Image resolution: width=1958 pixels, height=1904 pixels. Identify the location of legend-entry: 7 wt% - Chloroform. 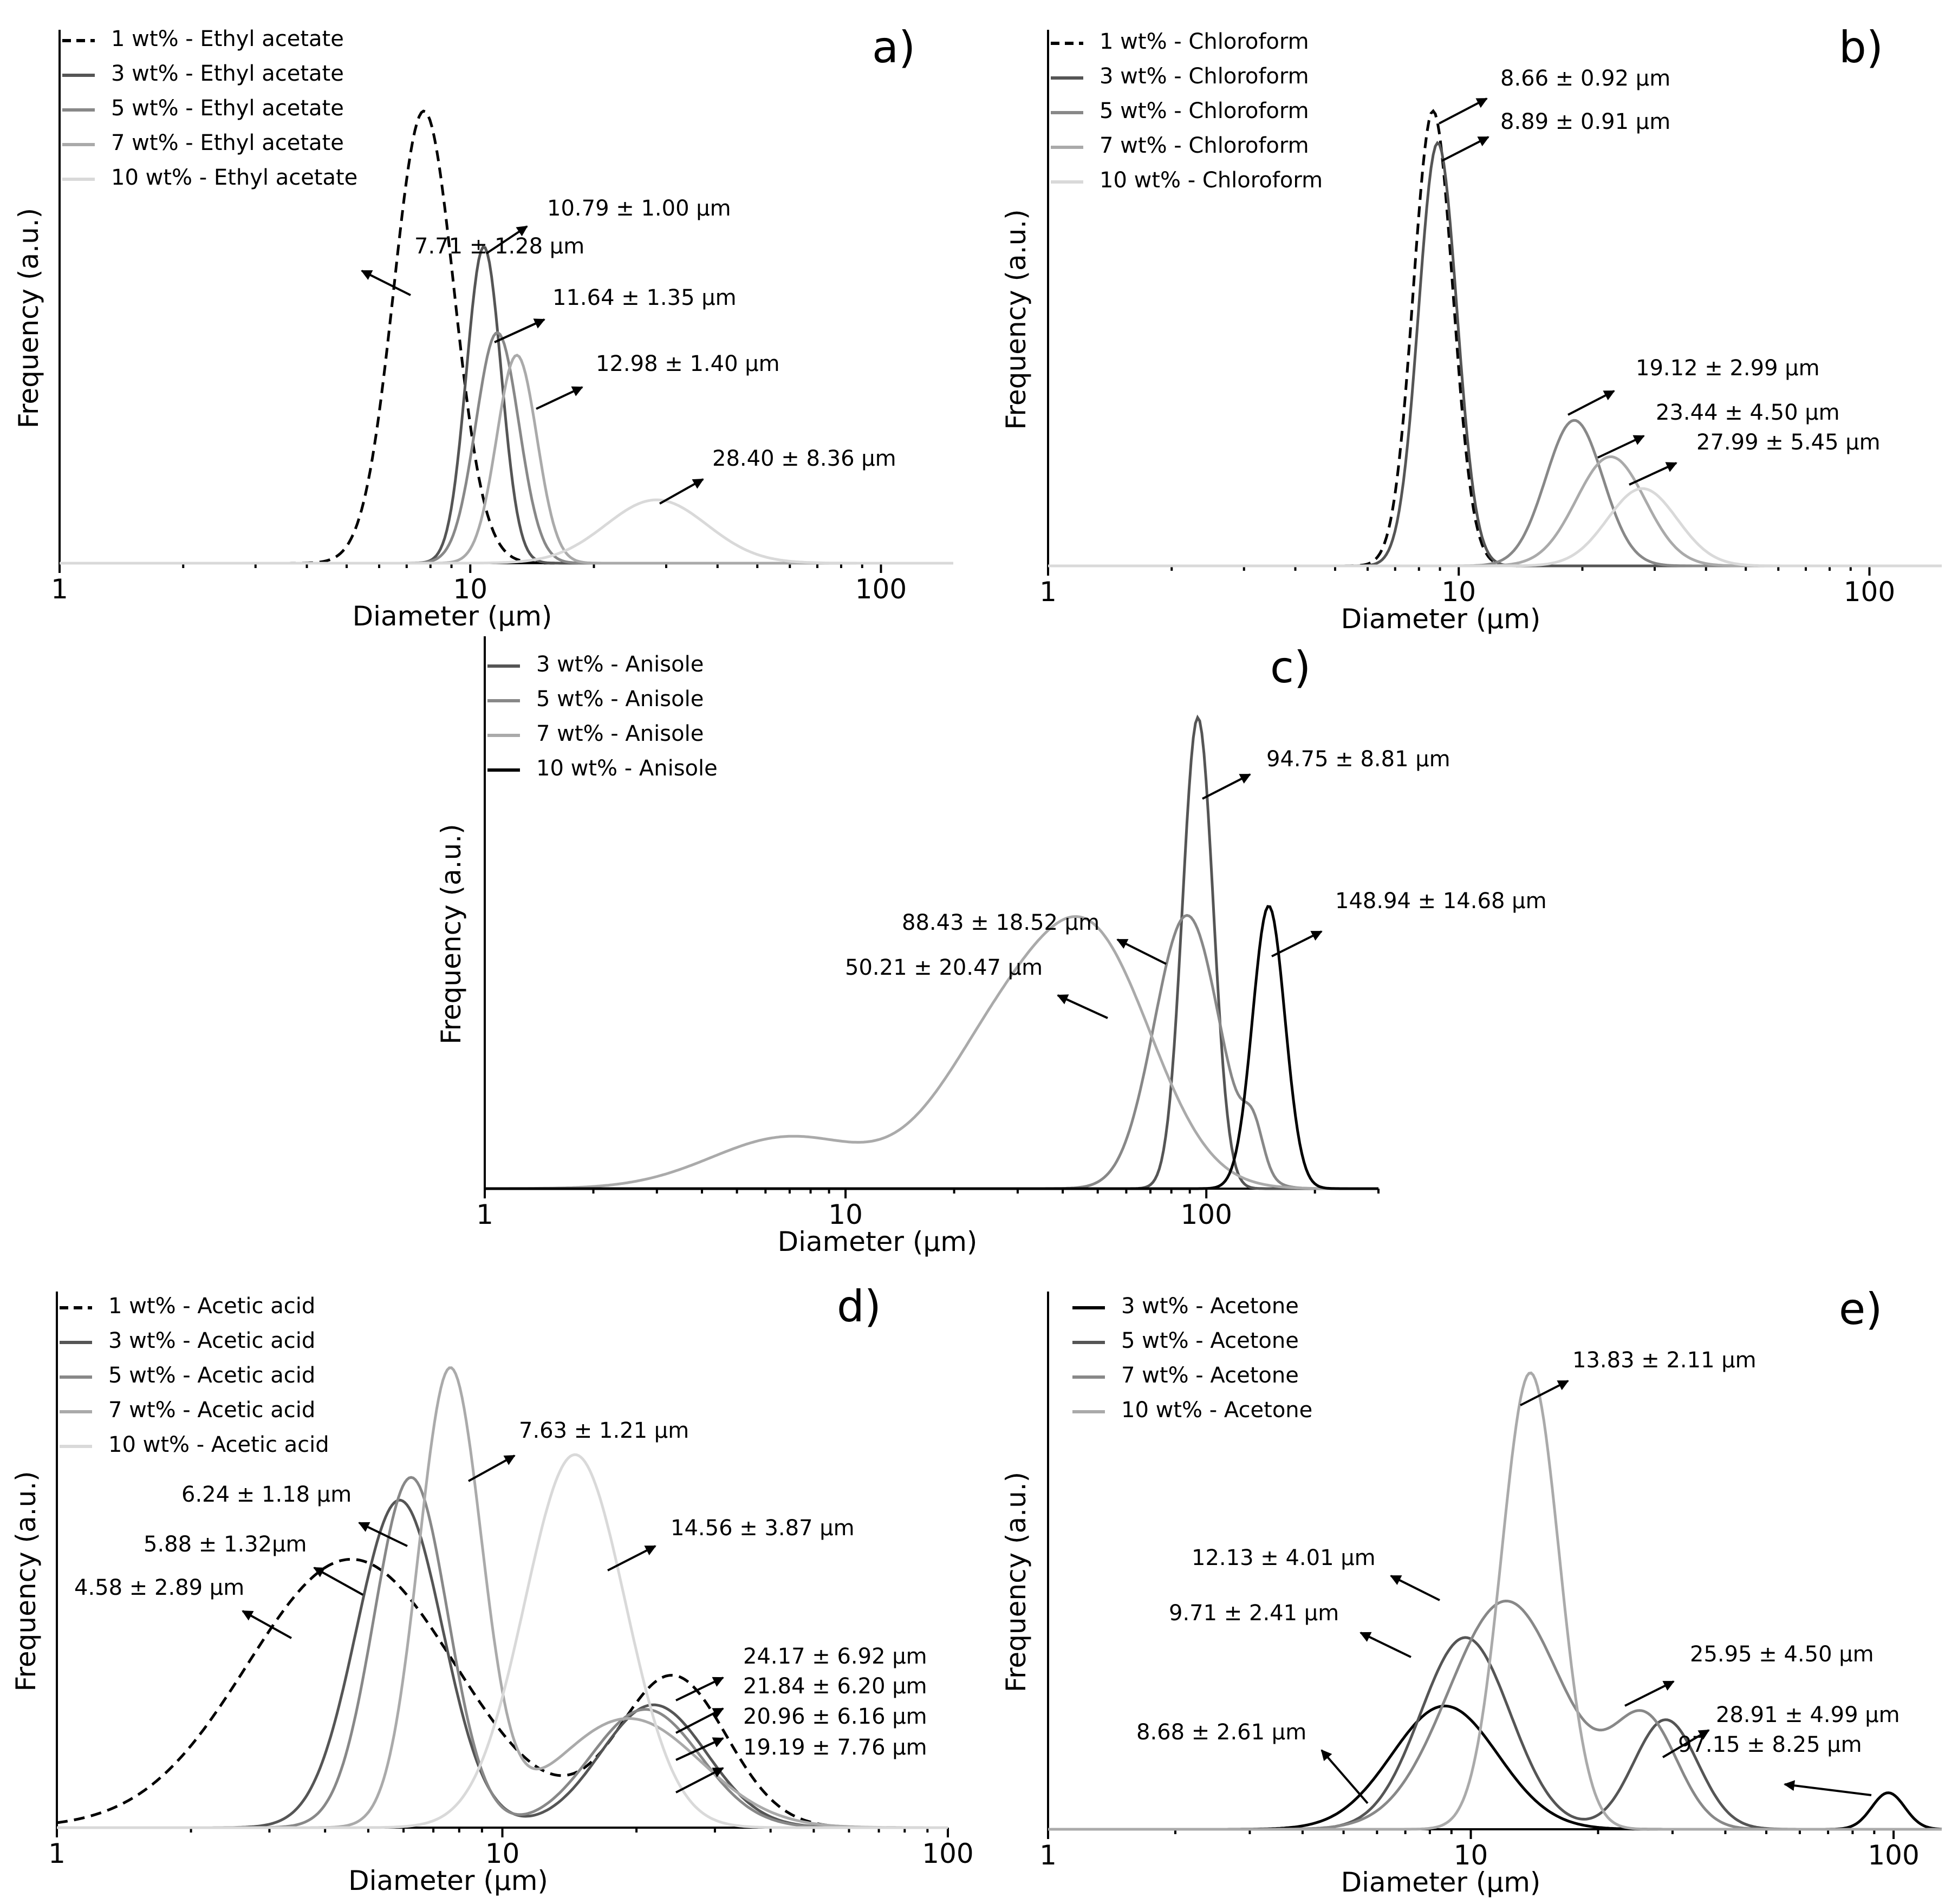
(1204, 145).